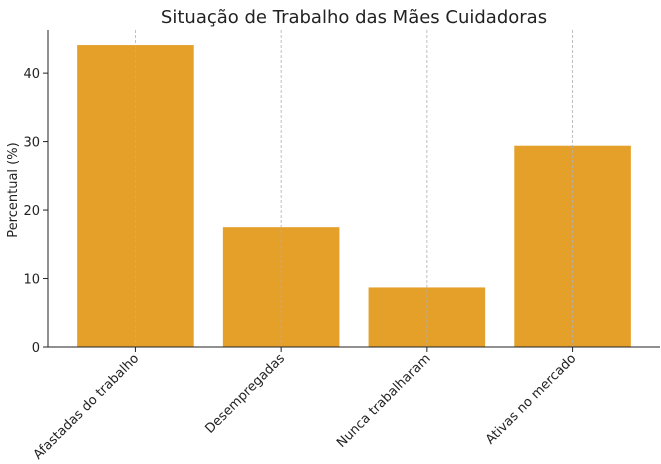 This screenshot has height=464, width=661. What do you see at coordinates (87, 407) in the screenshot?
I see `x-tick-label: Afastadas do trabalho` at bounding box center [87, 407].